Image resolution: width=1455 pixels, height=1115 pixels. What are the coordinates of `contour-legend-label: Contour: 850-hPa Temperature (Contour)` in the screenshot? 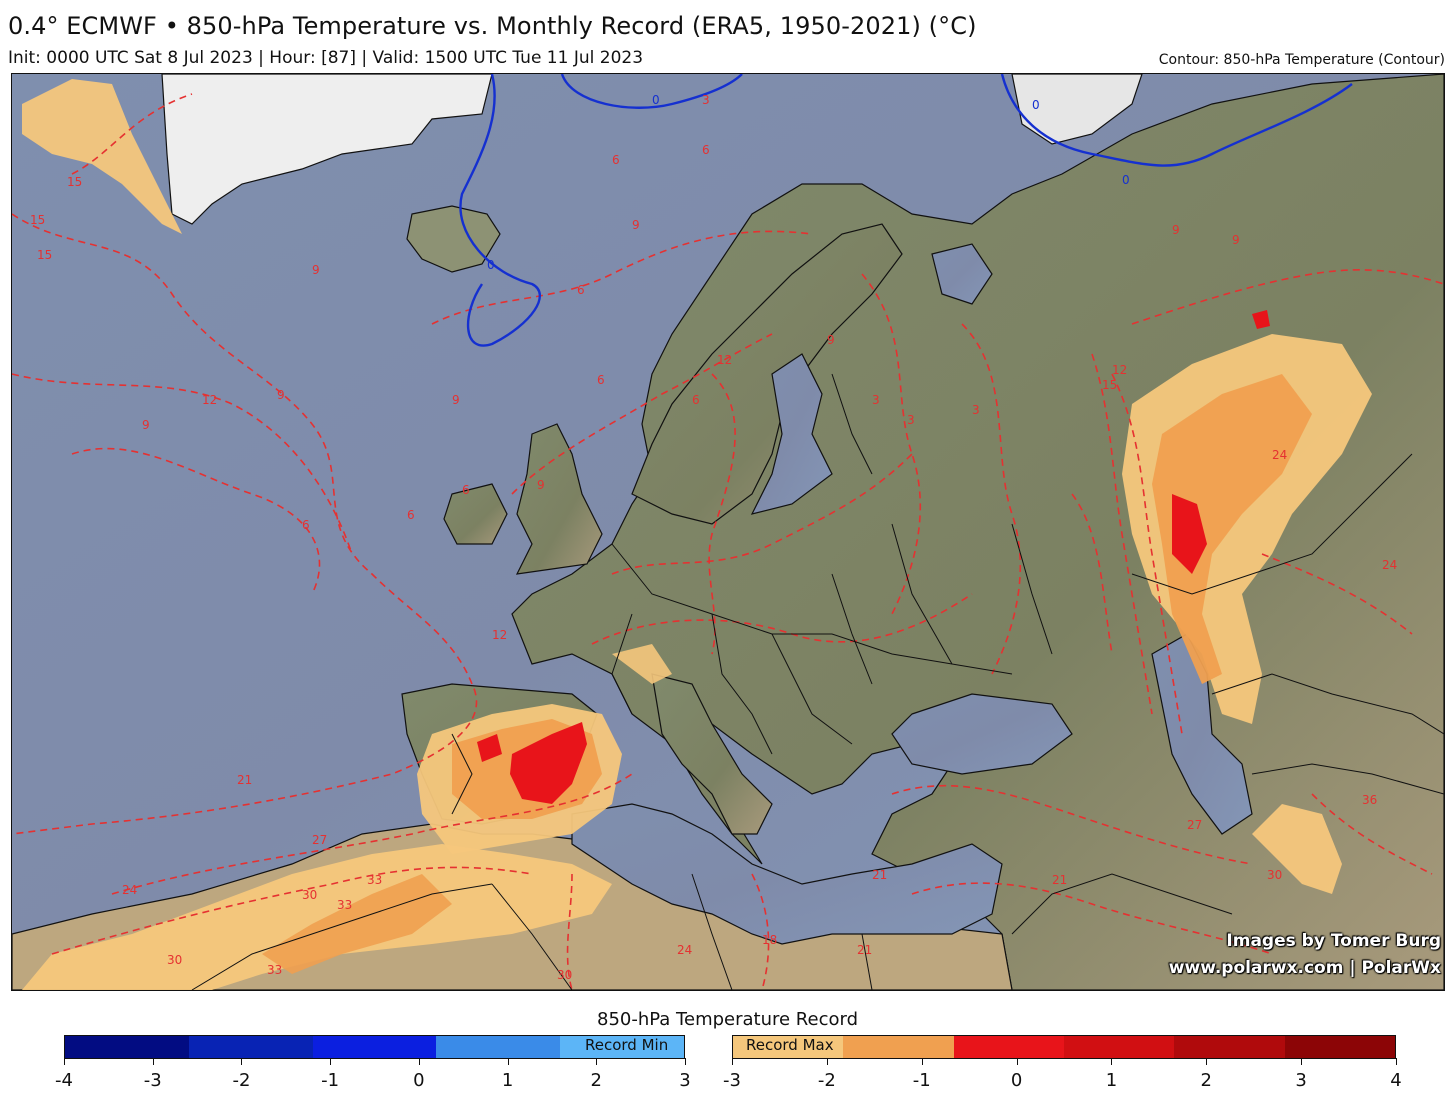 It's located at (1301, 60).